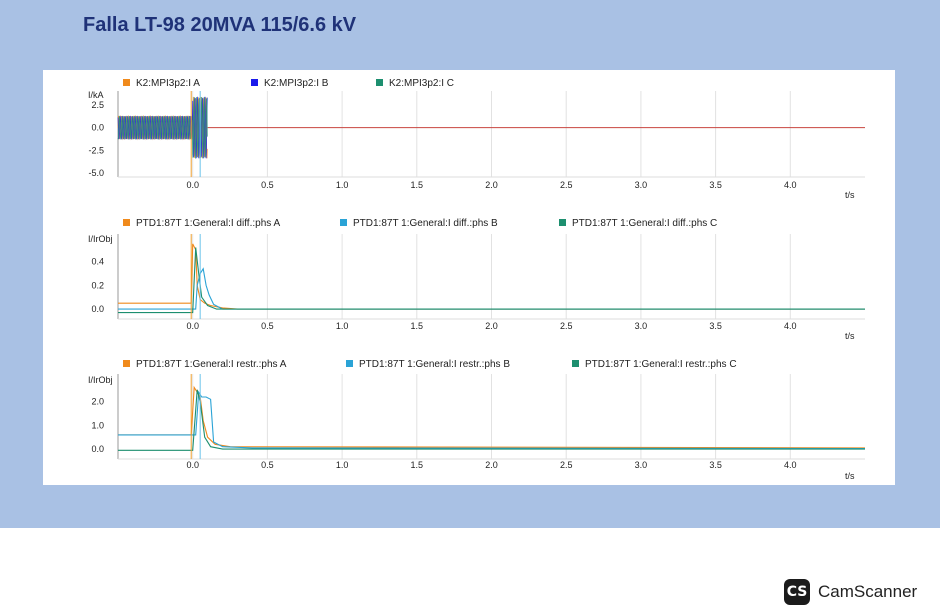 This screenshot has width=940, height=608. What do you see at coordinates (868, 591) in the screenshot?
I see `camscanner-brand-text: CamScanner` at bounding box center [868, 591].